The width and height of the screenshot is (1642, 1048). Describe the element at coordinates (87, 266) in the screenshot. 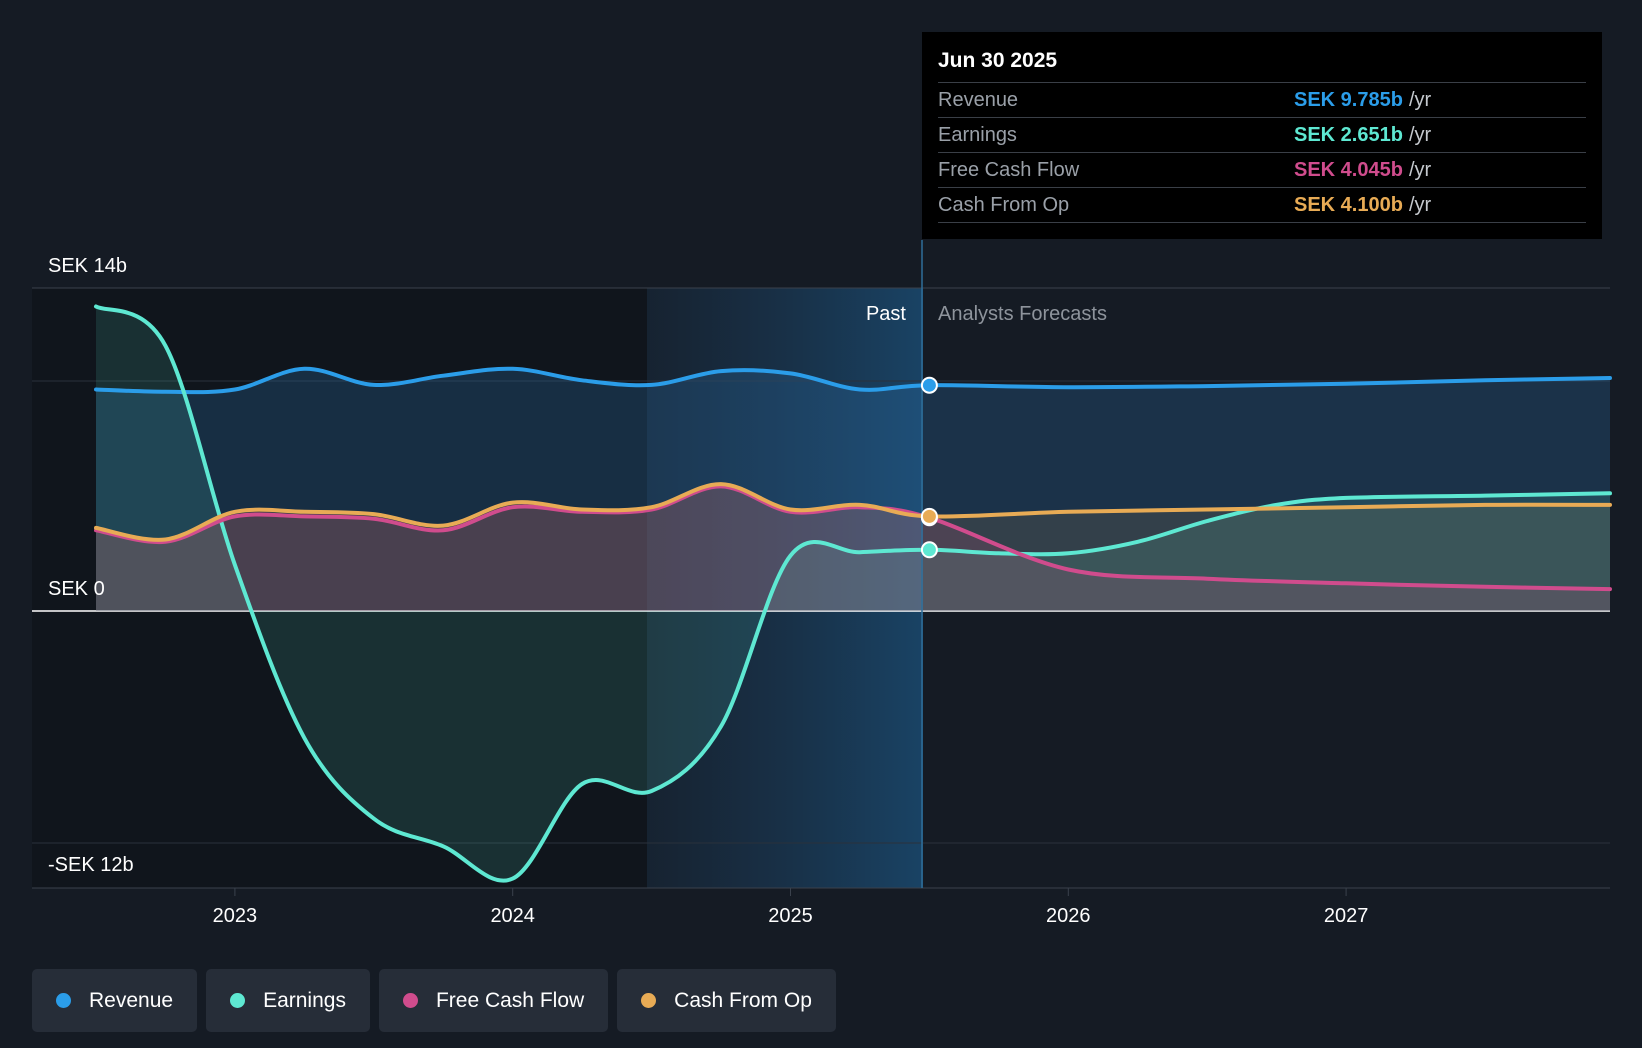

I see `y-label-top: SEK 14b` at that location.